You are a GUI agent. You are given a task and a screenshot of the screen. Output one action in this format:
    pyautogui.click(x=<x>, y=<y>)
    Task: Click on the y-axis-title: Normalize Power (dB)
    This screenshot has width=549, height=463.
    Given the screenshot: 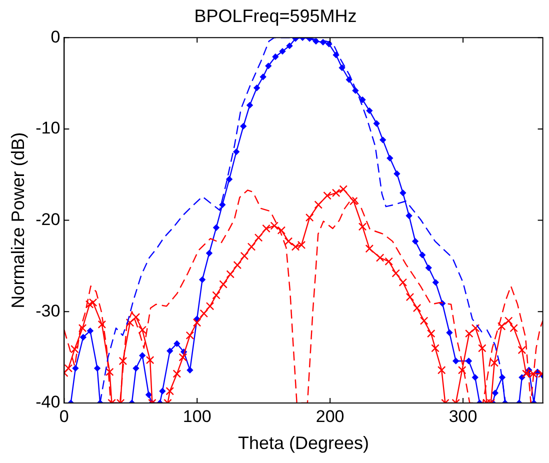 What is the action you would take?
    pyautogui.click(x=18, y=220)
    